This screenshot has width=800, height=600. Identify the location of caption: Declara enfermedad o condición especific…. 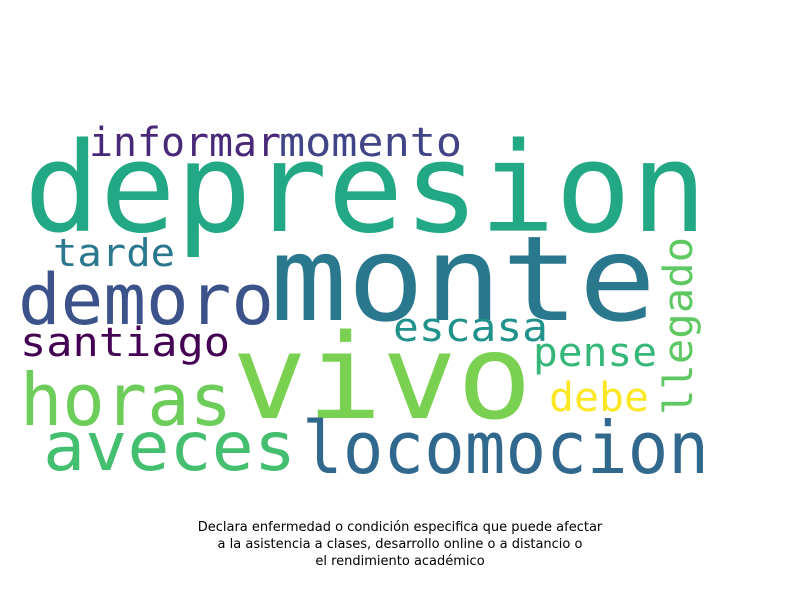
(400, 544).